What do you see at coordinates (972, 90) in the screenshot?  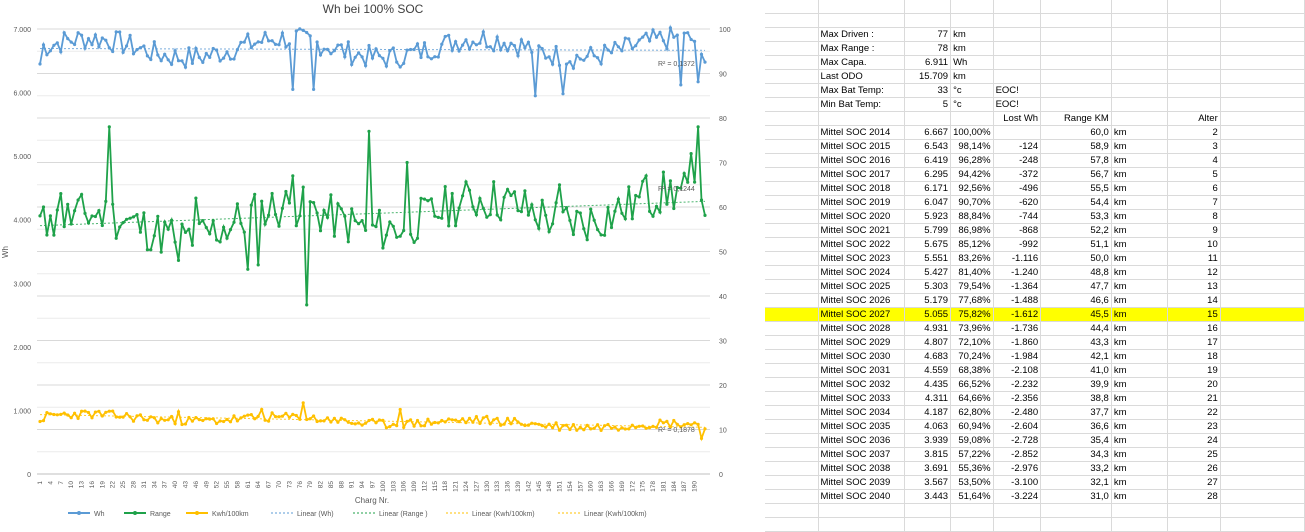 I see `summary-unit: °c` at bounding box center [972, 90].